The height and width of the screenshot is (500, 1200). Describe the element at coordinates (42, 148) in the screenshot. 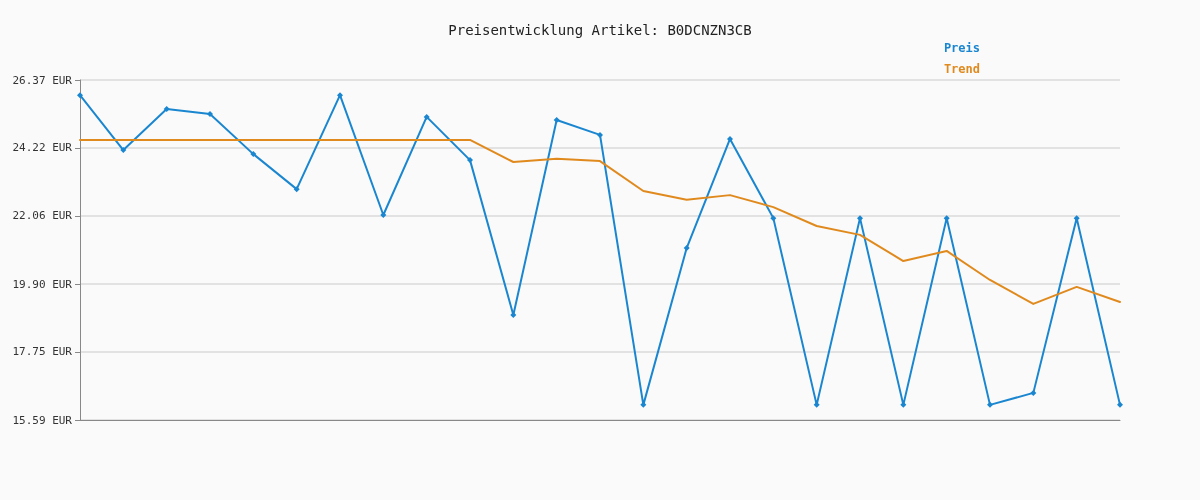

I see `y-tick-label: 24.22 EUR` at that location.